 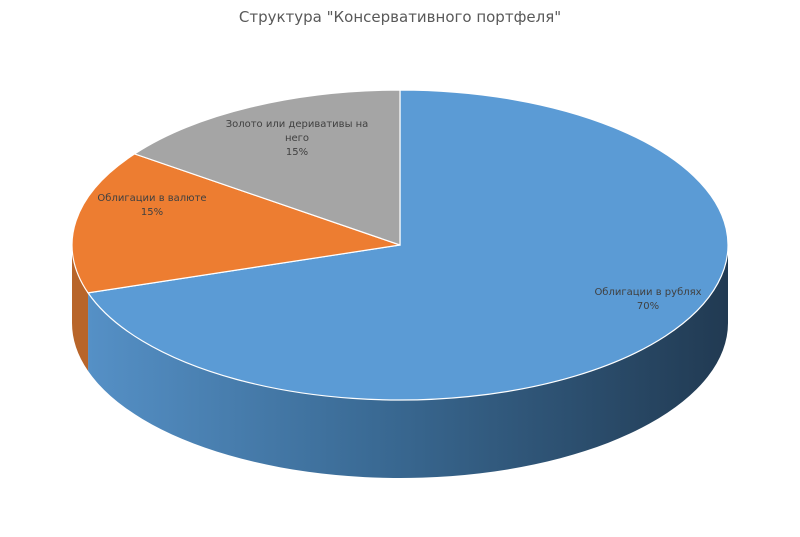 What do you see at coordinates (80, 308) in the screenshot?
I see `pie-side-currency` at bounding box center [80, 308].